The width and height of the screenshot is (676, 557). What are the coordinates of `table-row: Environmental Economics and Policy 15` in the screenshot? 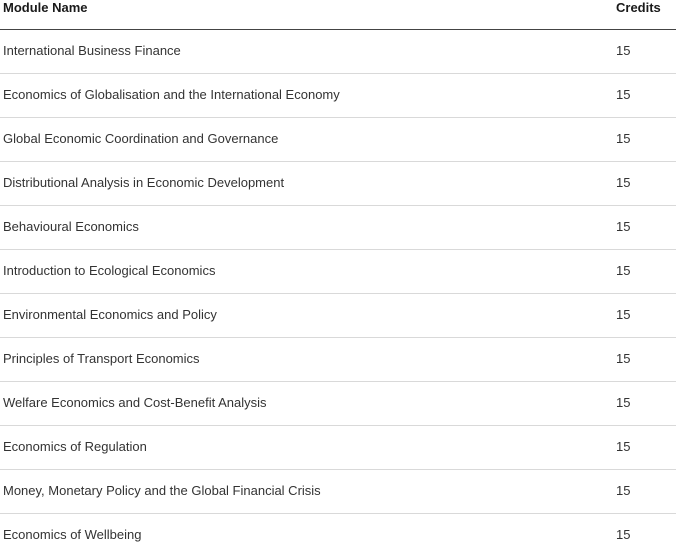 It's located at (338, 315).